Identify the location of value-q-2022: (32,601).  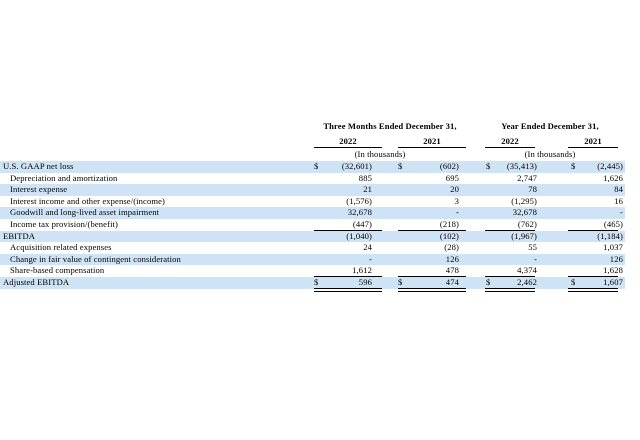
(356, 166).